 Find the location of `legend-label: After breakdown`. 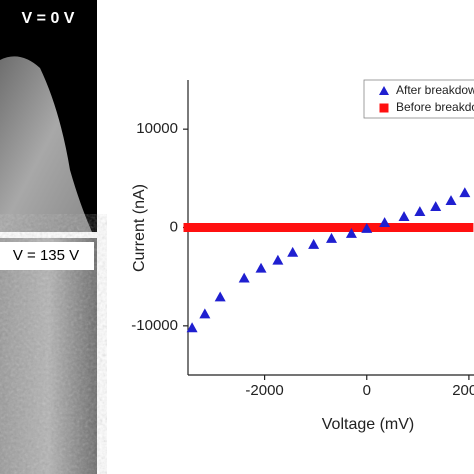

legend-label: After breakdown is located at coordinates (435, 90).